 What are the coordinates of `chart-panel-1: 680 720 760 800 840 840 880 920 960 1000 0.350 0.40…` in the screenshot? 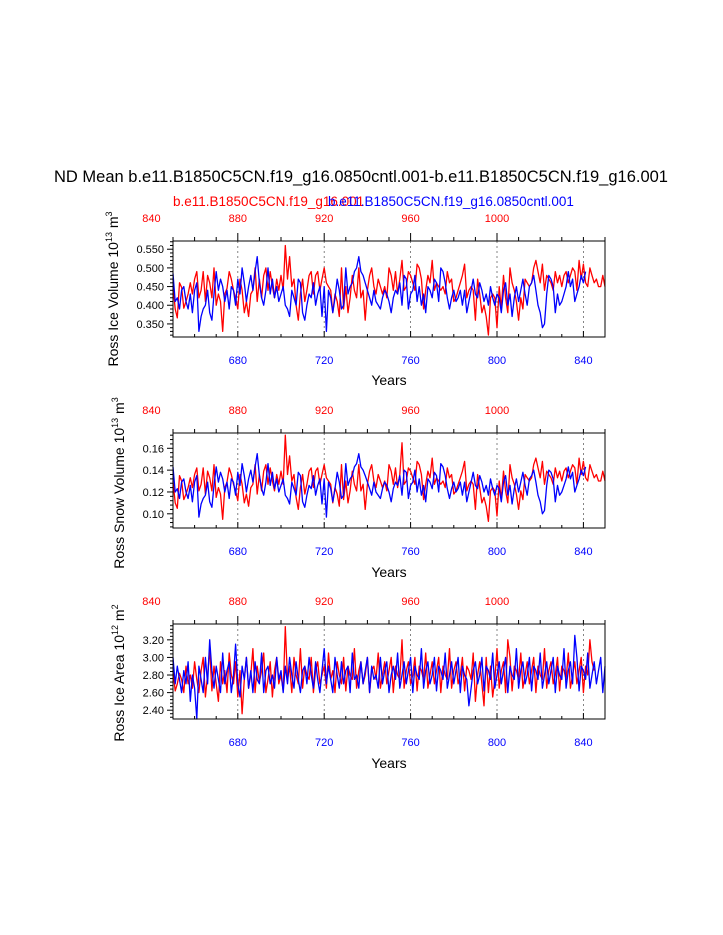 It's located at (355, 299).